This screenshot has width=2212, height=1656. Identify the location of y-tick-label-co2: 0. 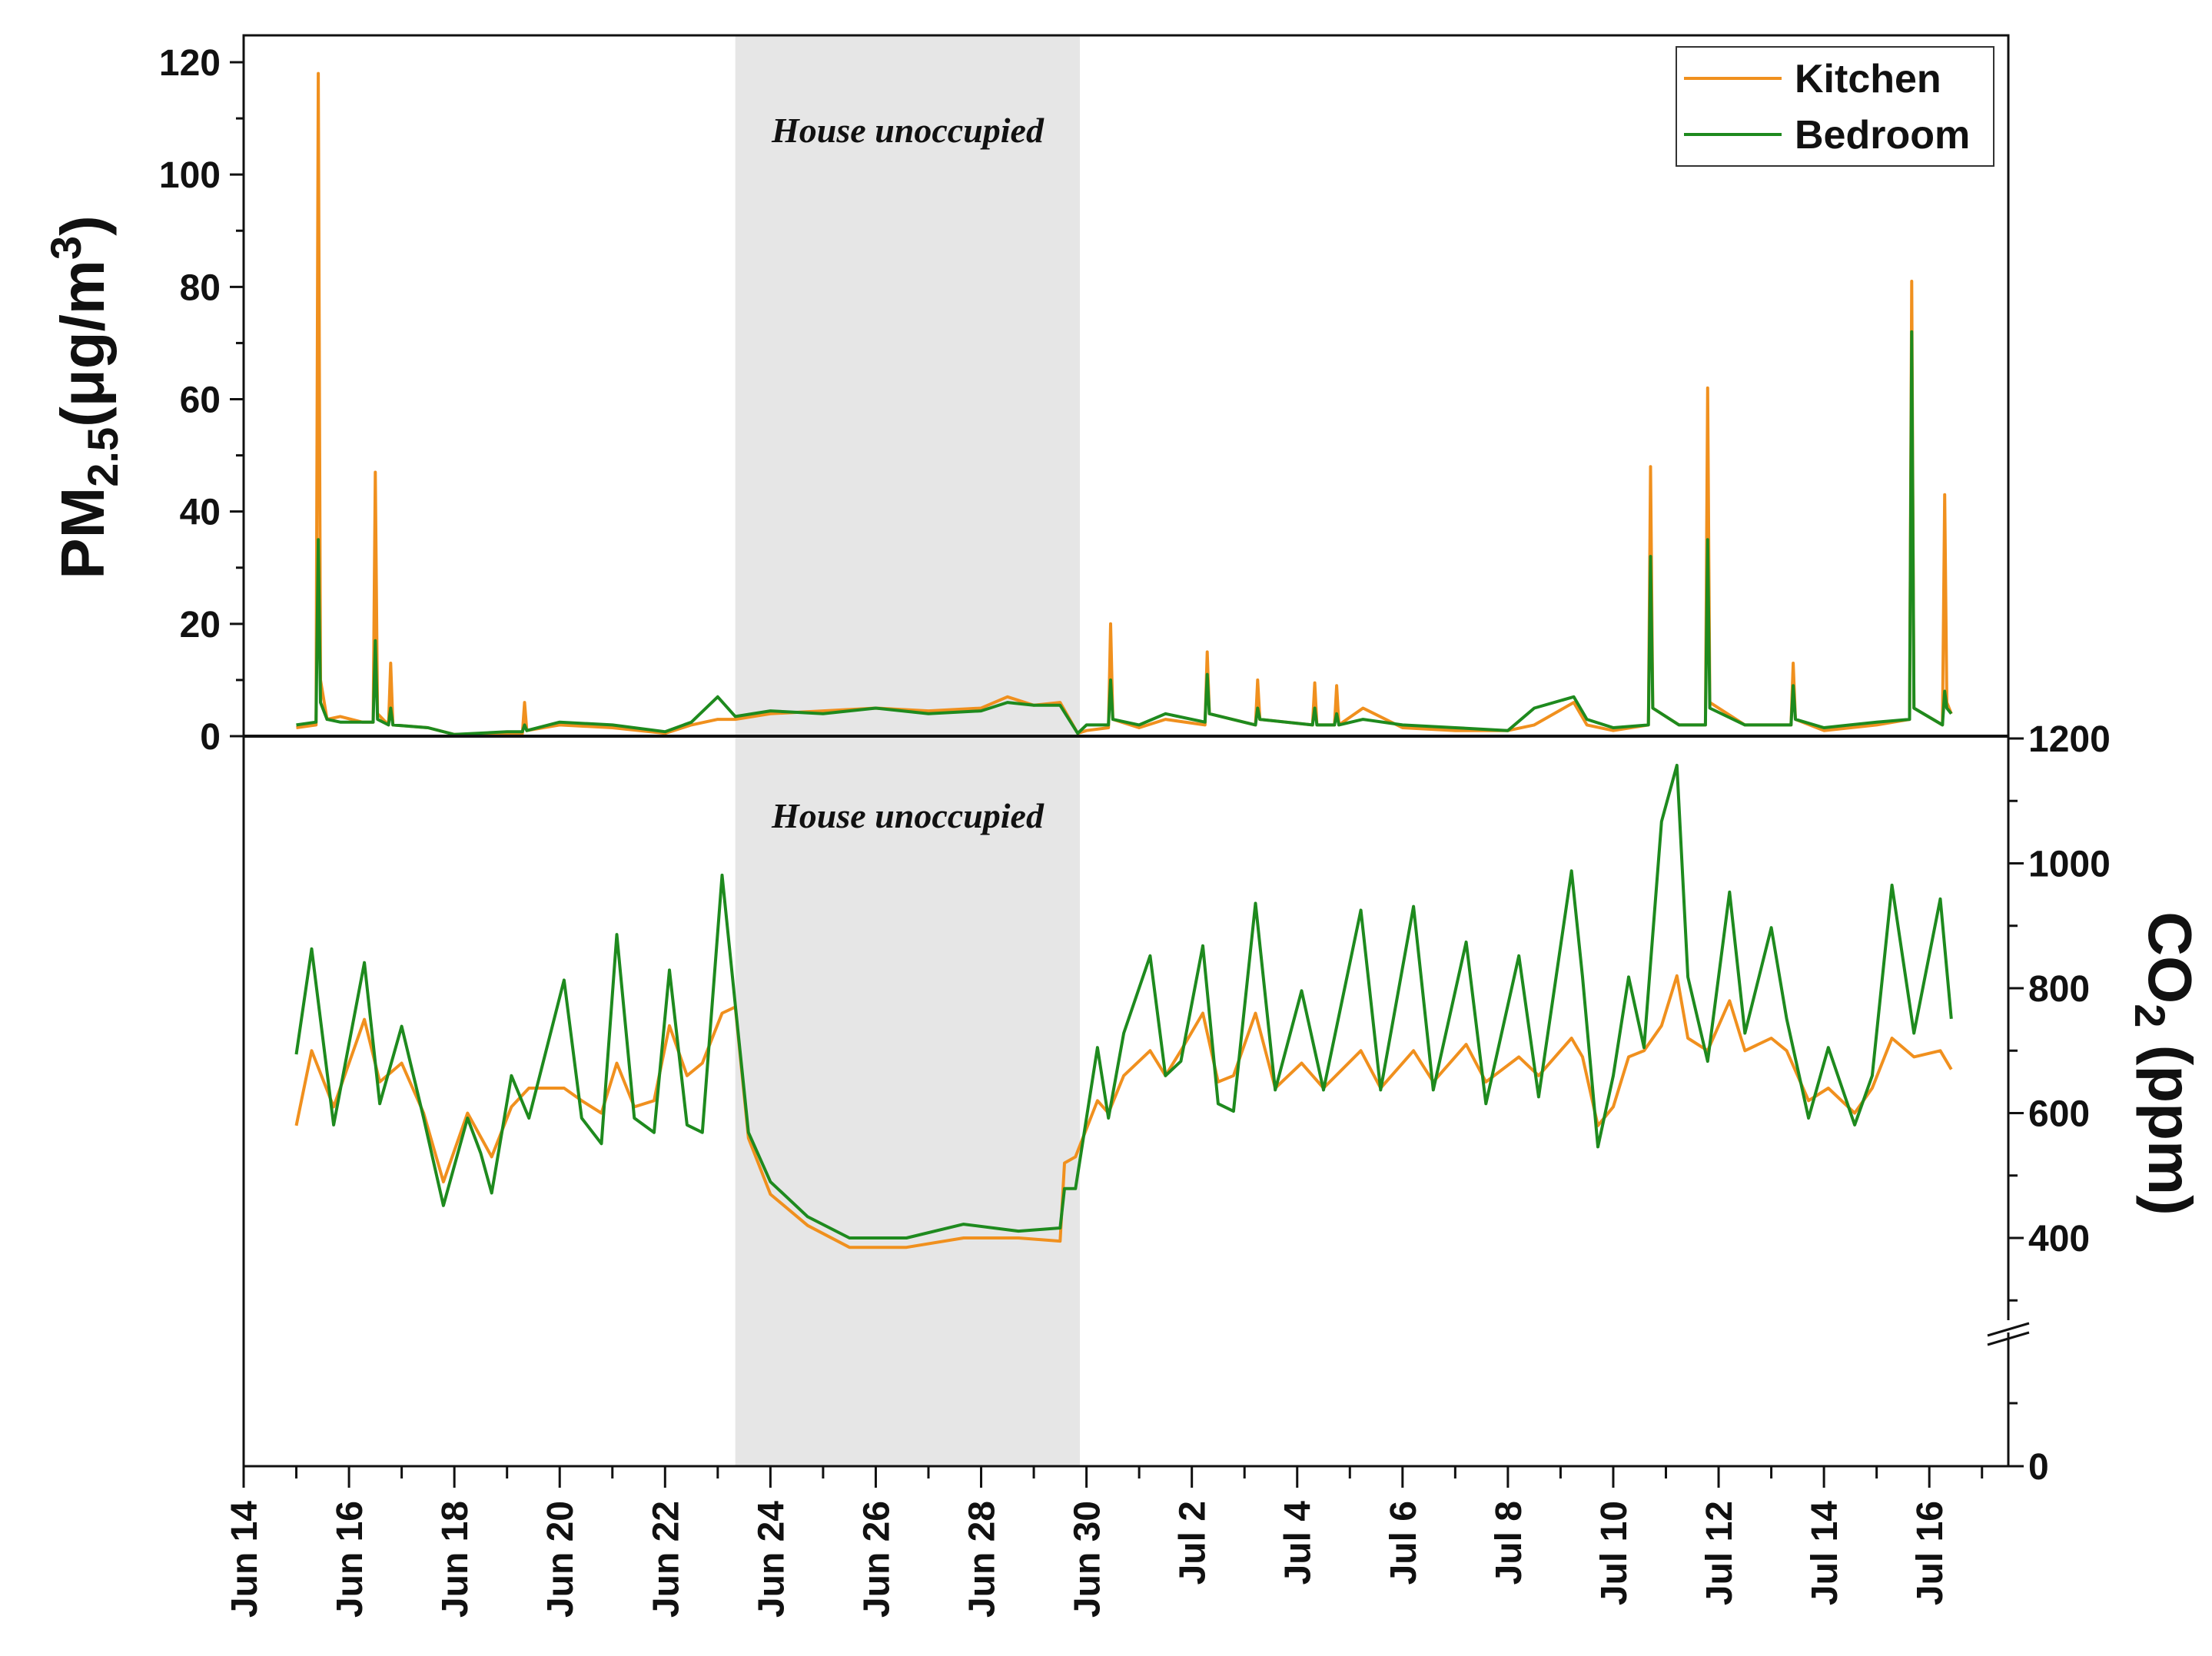
(2038, 1467).